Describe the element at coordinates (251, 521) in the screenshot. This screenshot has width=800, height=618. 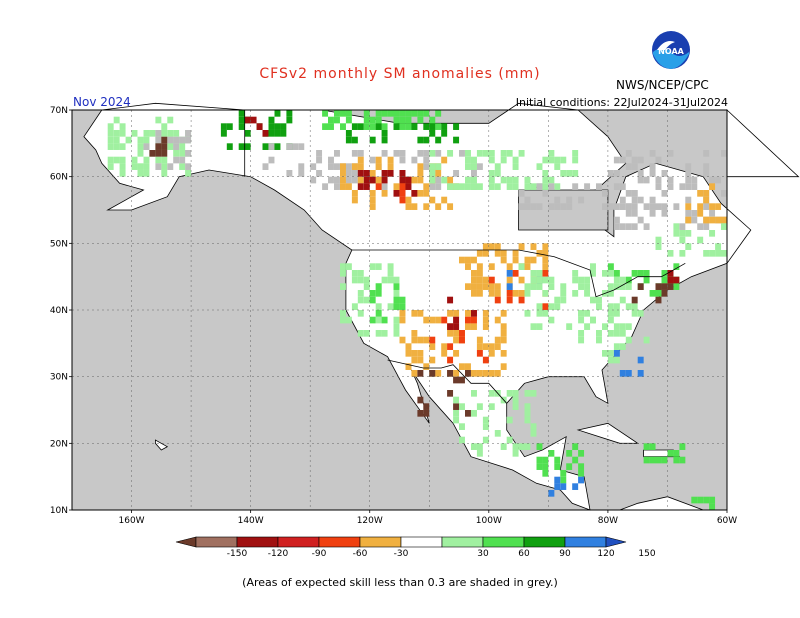
I see `lon-label: 140W` at that location.